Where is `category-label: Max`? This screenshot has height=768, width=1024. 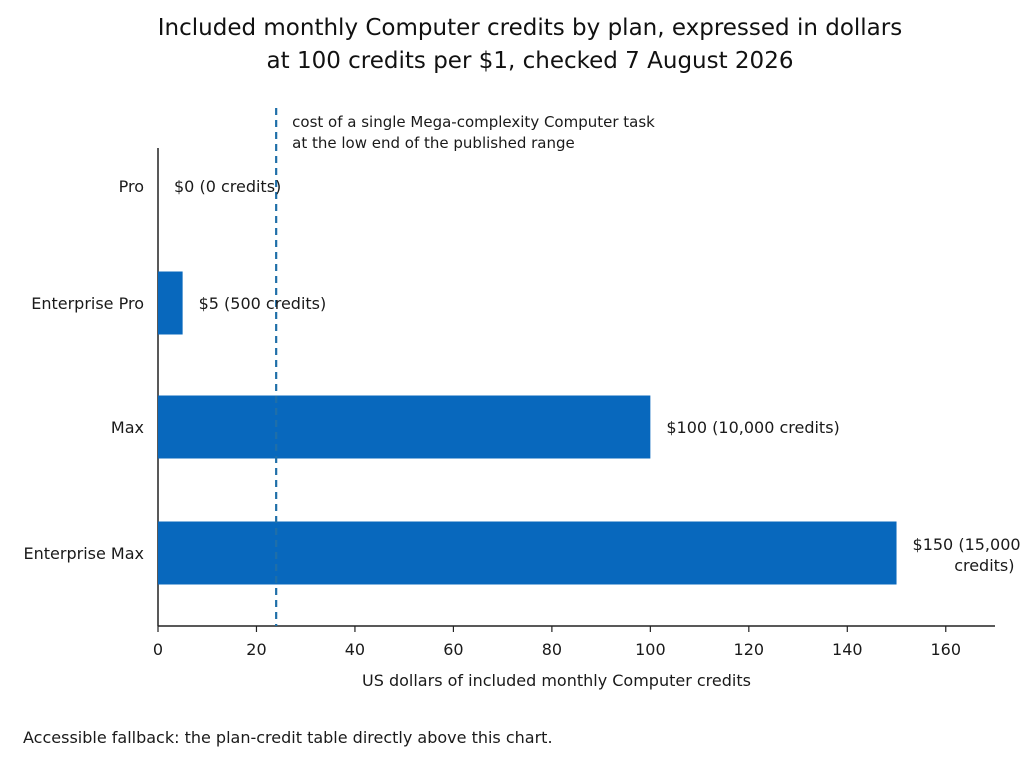 category-label: Max is located at coordinates (127, 427).